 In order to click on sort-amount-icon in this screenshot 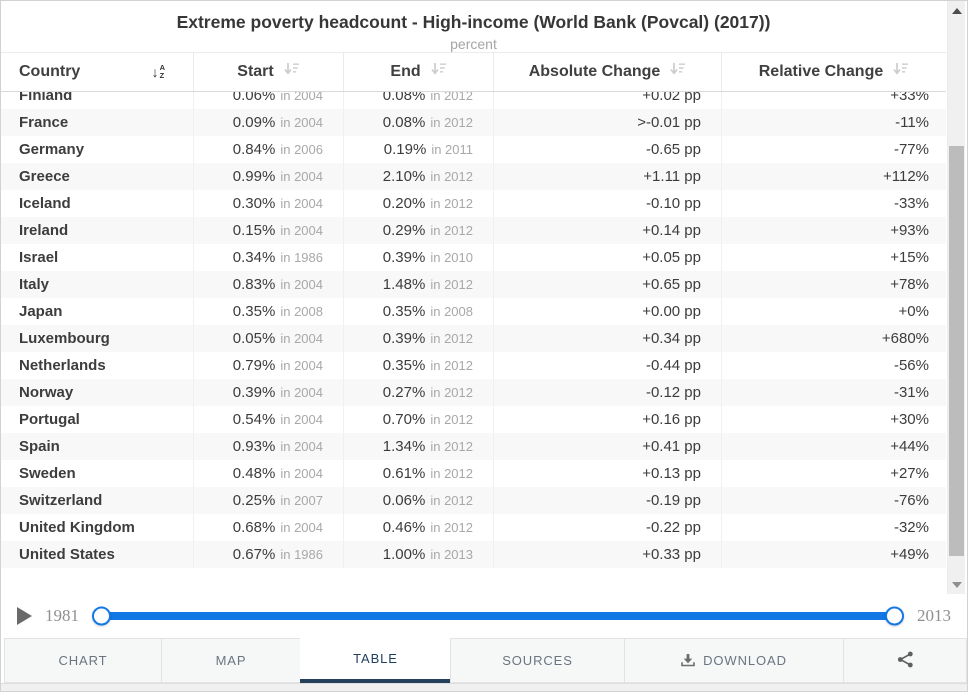, I will do `click(901, 71)`.